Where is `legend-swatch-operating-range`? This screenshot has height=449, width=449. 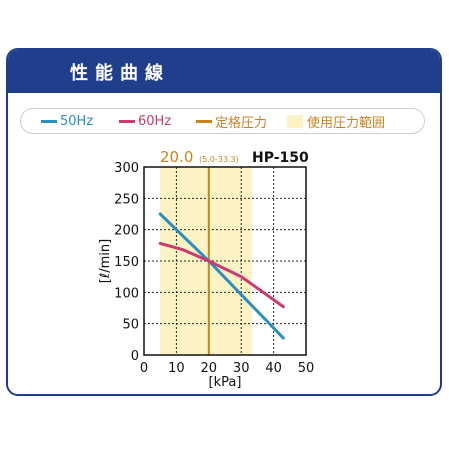 legend-swatch-operating-range is located at coordinates (295, 121).